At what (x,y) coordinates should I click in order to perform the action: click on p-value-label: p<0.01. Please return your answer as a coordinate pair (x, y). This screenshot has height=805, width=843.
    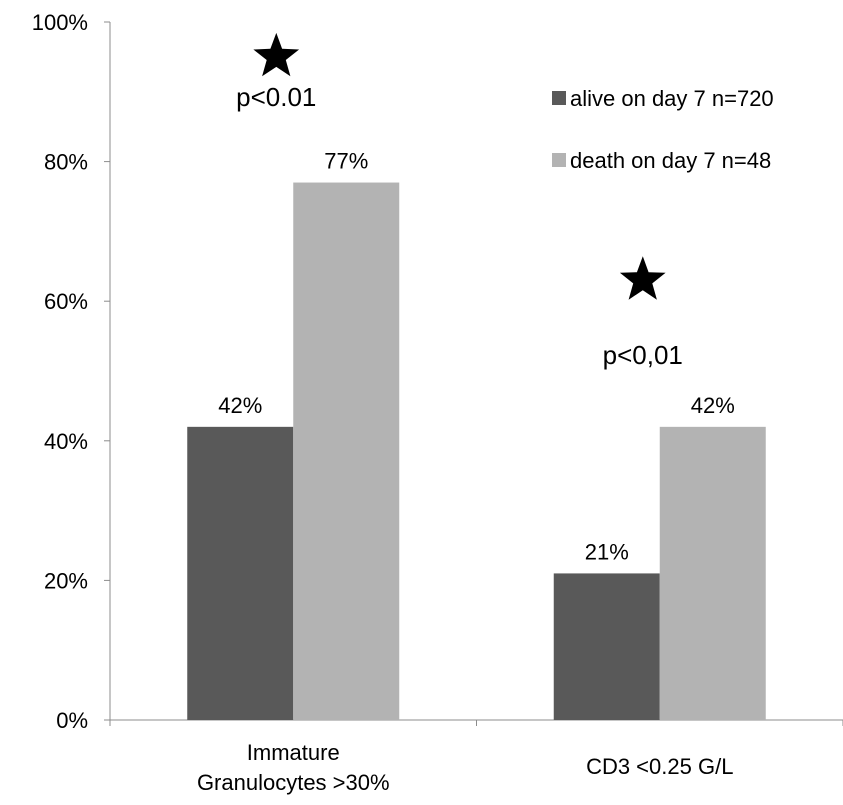
    Looking at the image, I should click on (276, 97).